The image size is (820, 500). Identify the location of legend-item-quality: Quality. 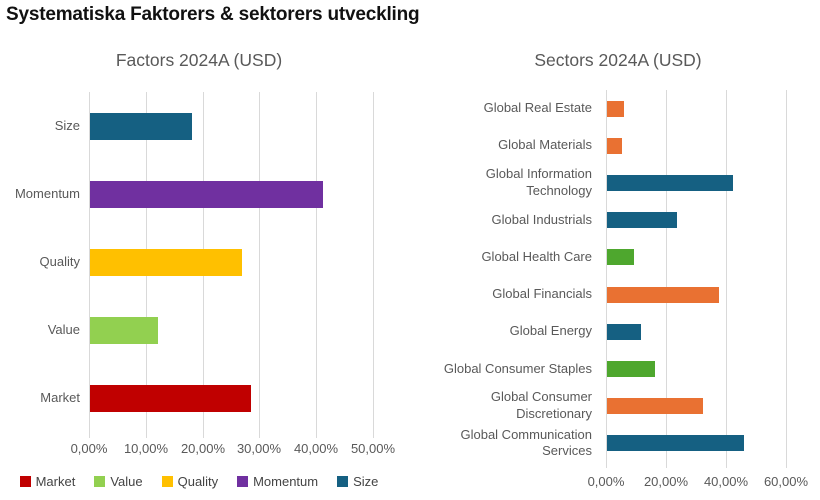
(190, 481).